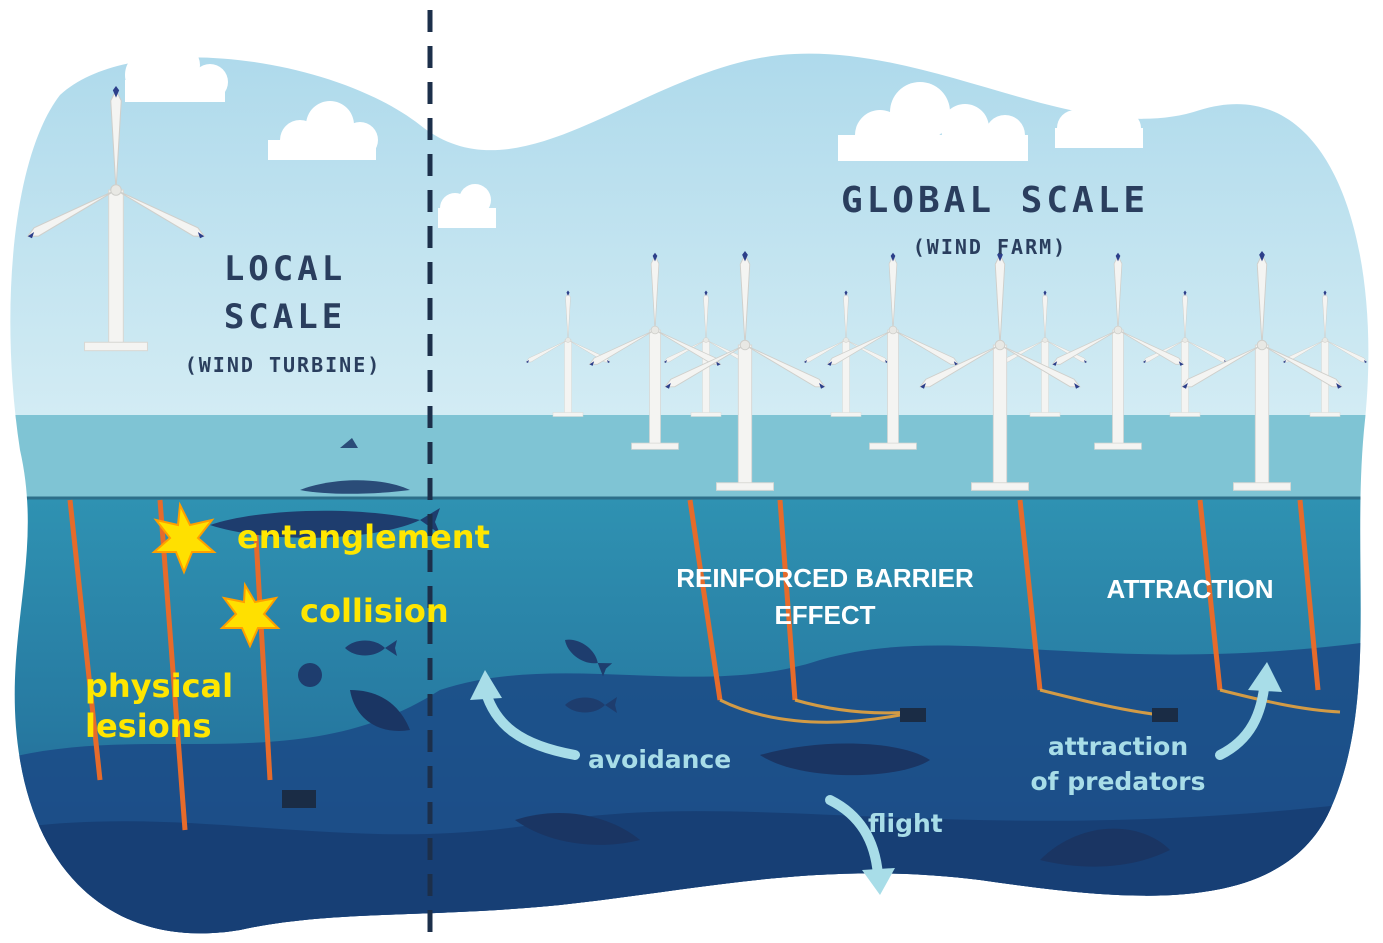 The image size is (1383, 943). Describe the element at coordinates (689, 457) in the screenshot. I see `sea-surface` at that location.